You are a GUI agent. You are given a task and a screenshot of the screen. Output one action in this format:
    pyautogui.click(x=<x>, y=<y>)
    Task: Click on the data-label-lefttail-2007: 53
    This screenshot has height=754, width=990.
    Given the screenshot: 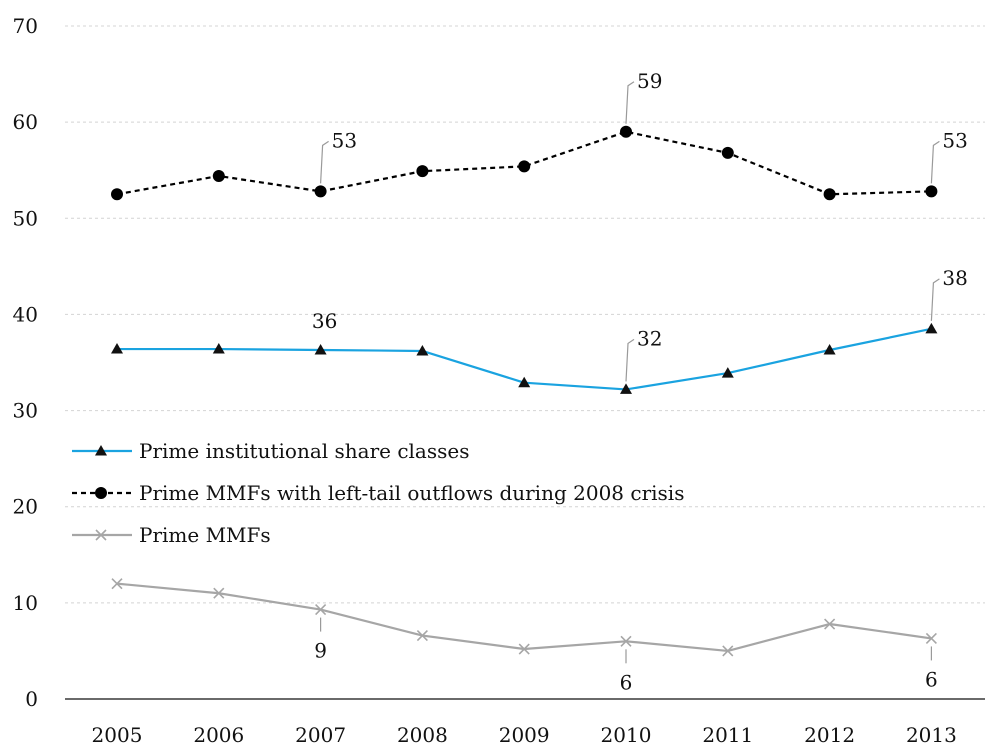 What is the action you would take?
    pyautogui.click(x=344, y=140)
    